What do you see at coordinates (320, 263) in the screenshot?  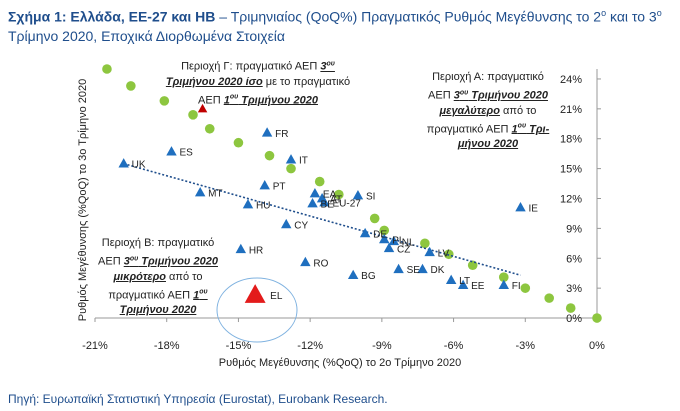 I see `country-label-ro: RO` at bounding box center [320, 263].